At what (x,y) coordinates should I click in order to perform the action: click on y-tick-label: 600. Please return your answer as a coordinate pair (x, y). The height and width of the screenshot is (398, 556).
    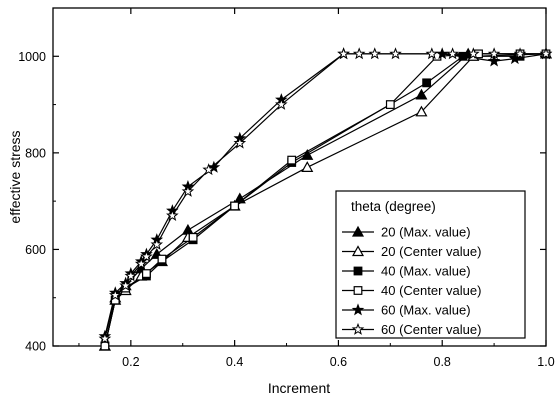
    Looking at the image, I should click on (35, 250).